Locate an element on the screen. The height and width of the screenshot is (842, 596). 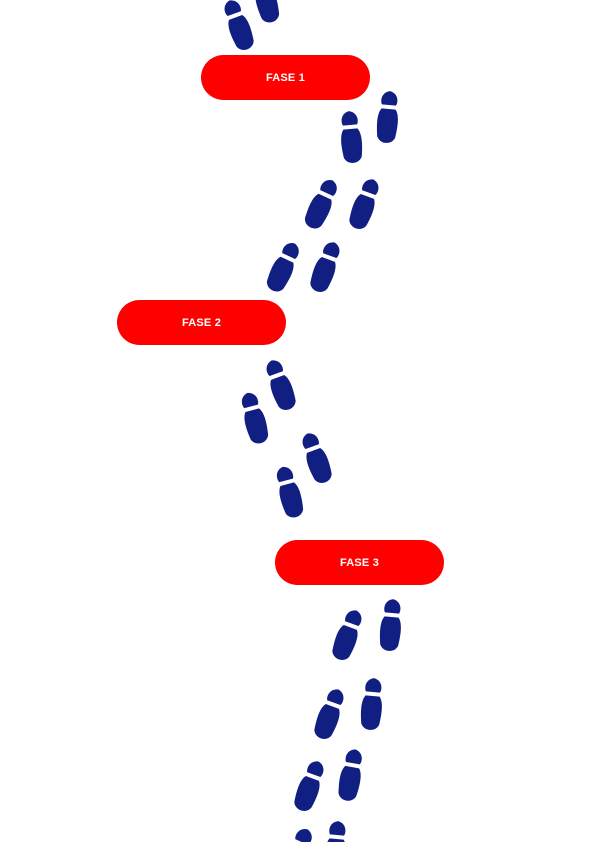
phase-2-label: FASE 2 is located at coordinates (201, 322).